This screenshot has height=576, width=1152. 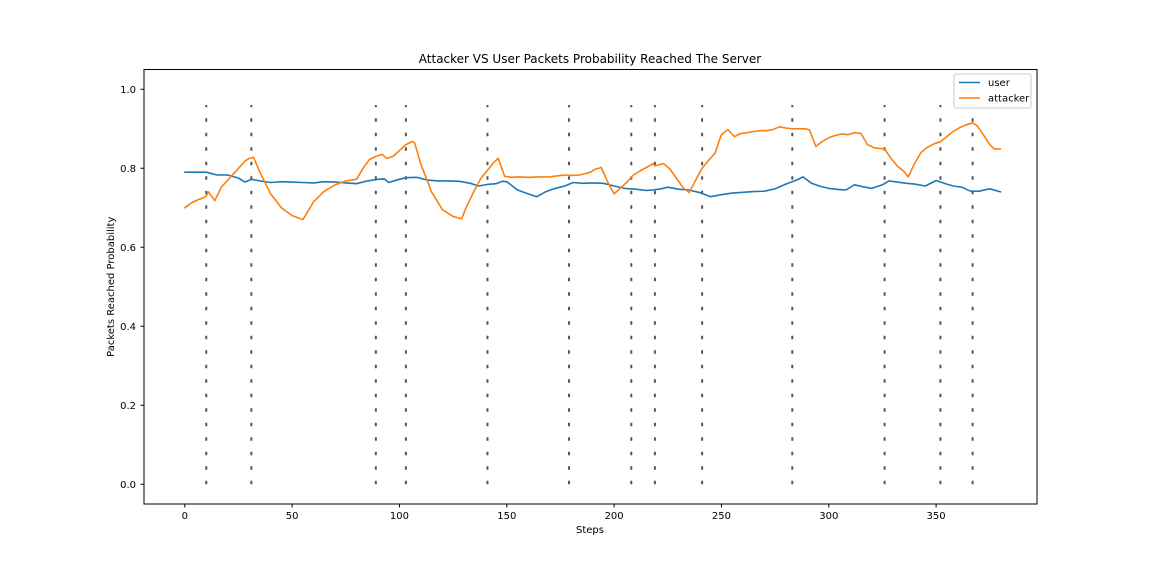 What do you see at coordinates (128, 169) in the screenshot?
I see `y-tick-label: 0.8` at bounding box center [128, 169].